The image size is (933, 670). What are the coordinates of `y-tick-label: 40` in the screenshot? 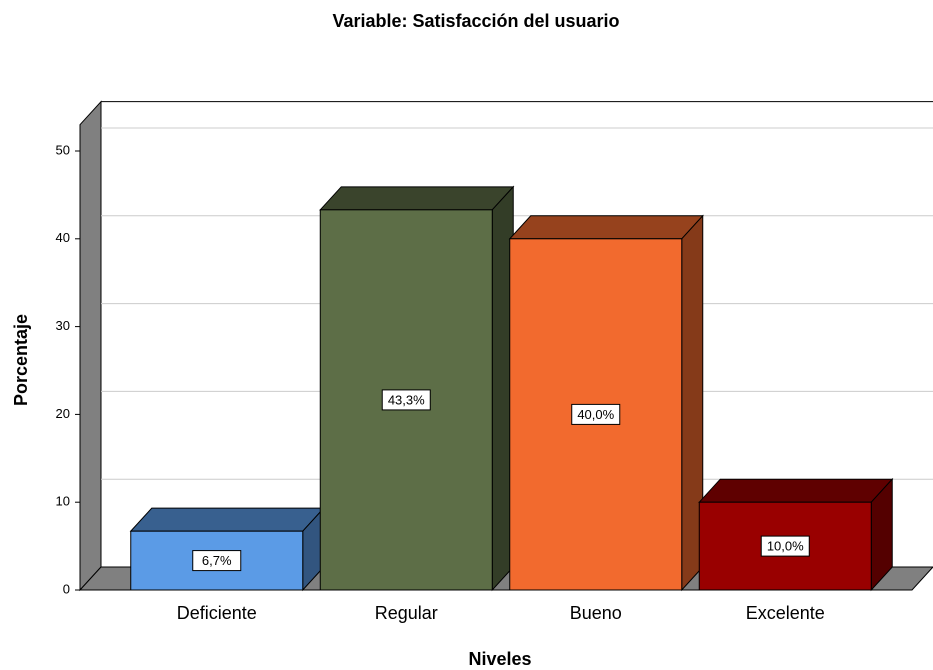 It's located at (63, 237).